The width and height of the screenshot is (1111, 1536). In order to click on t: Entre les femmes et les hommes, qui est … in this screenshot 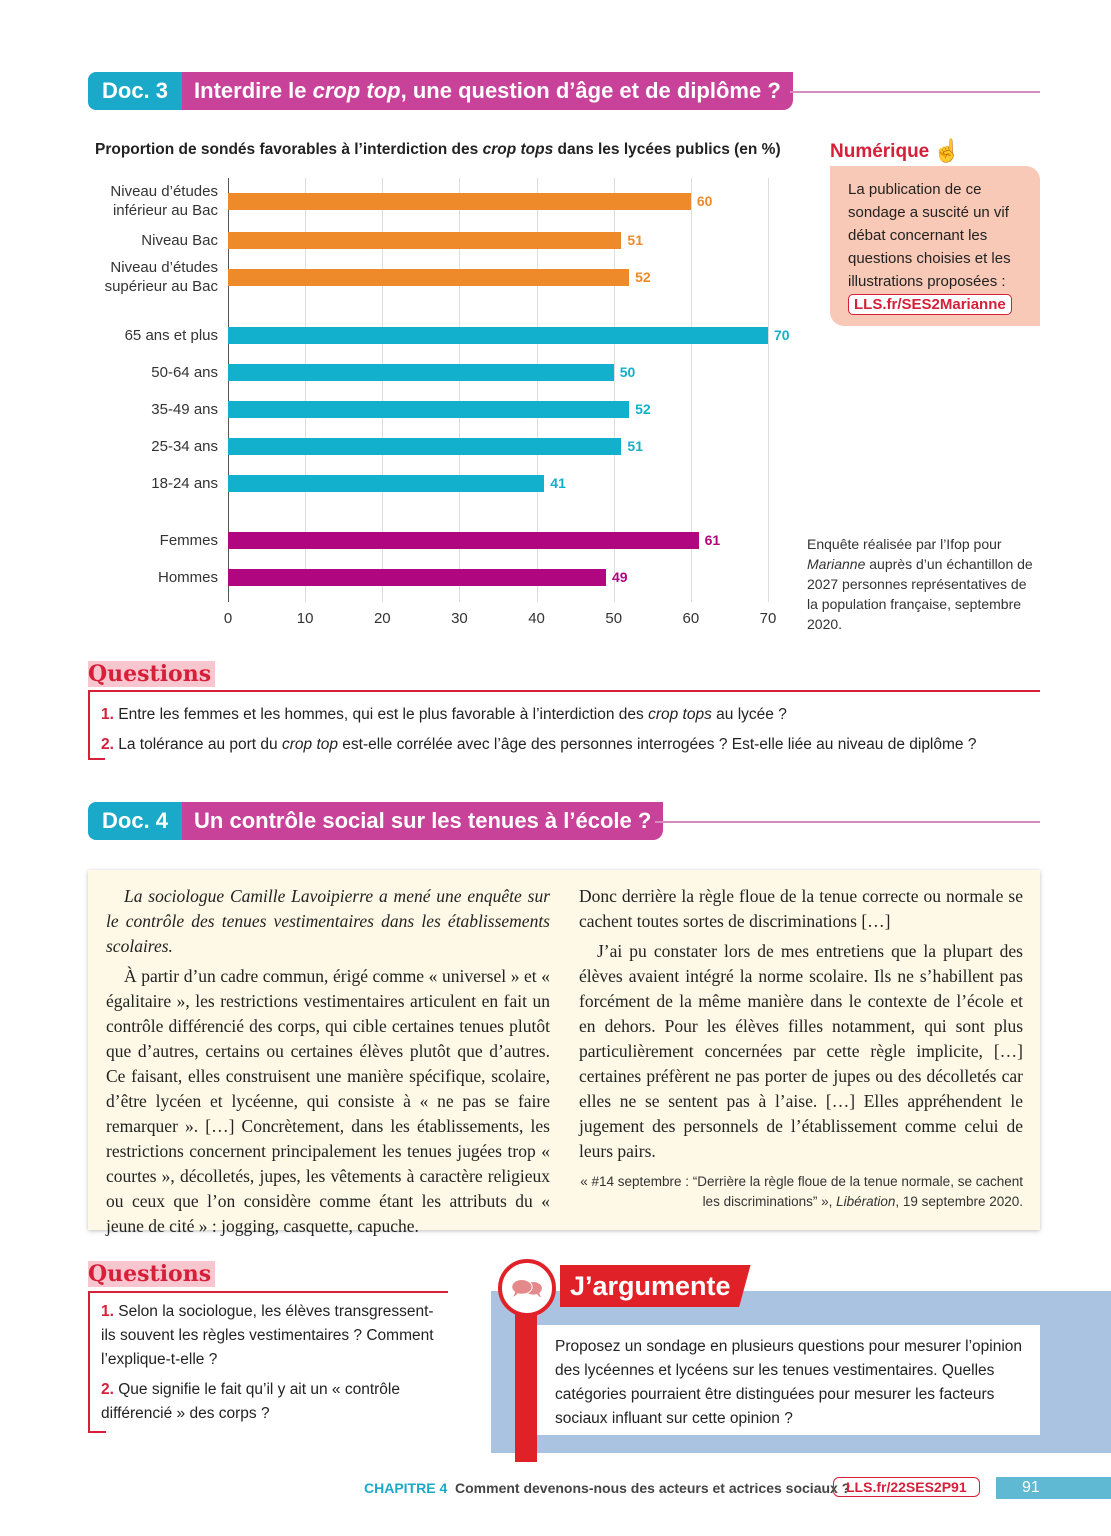, I will do `click(381, 714)`.